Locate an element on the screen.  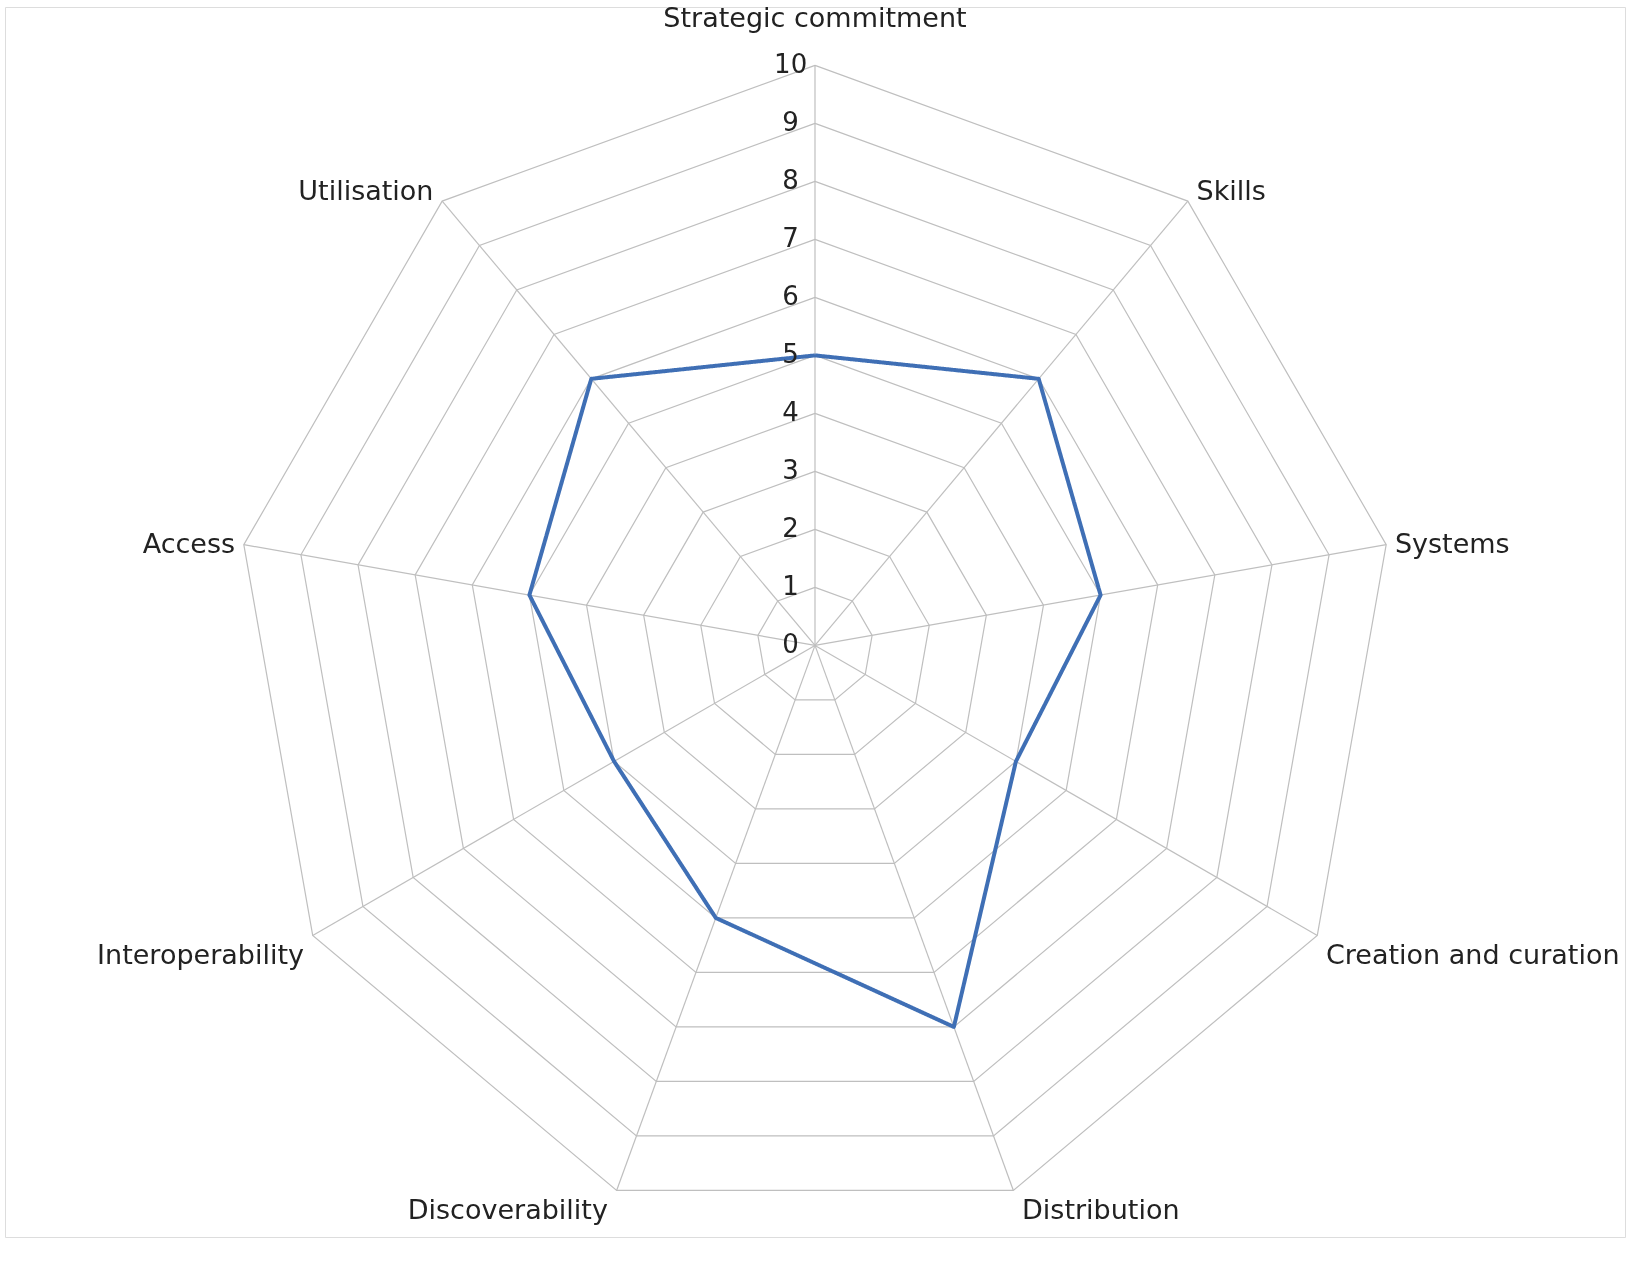
spoke-label: Discoverability is located at coordinates (507, 1209).